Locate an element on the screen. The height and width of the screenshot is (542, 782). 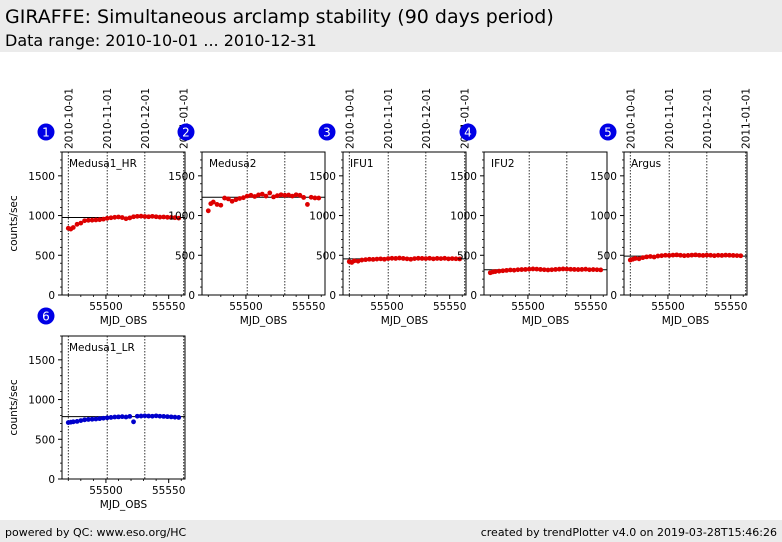
panel-label: IFU2 is located at coordinates (503, 164).